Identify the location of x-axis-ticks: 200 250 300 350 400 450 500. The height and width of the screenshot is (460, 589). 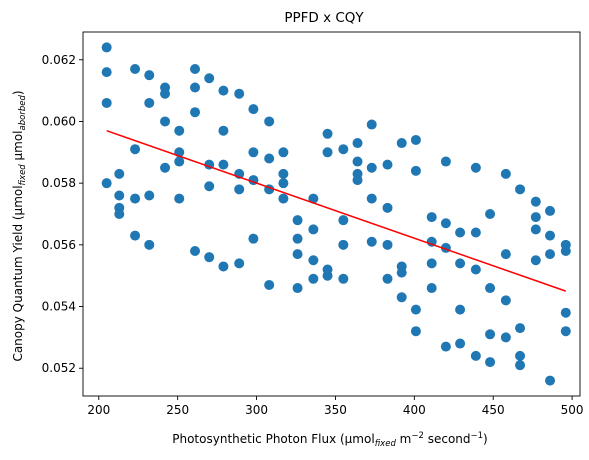
(335, 406).